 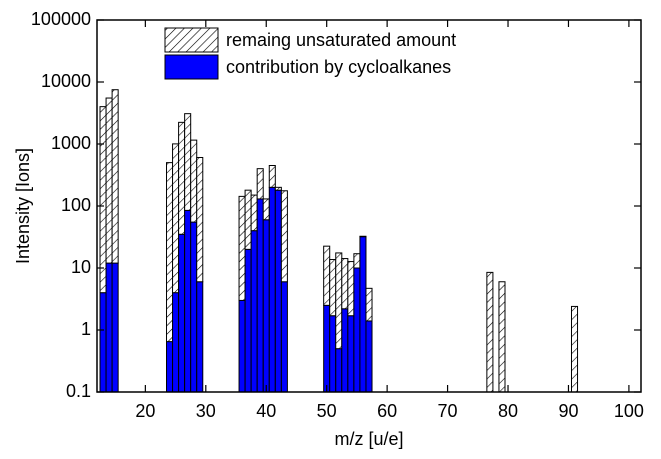 I want to click on x-tick-label: 70, so click(x=448, y=411).